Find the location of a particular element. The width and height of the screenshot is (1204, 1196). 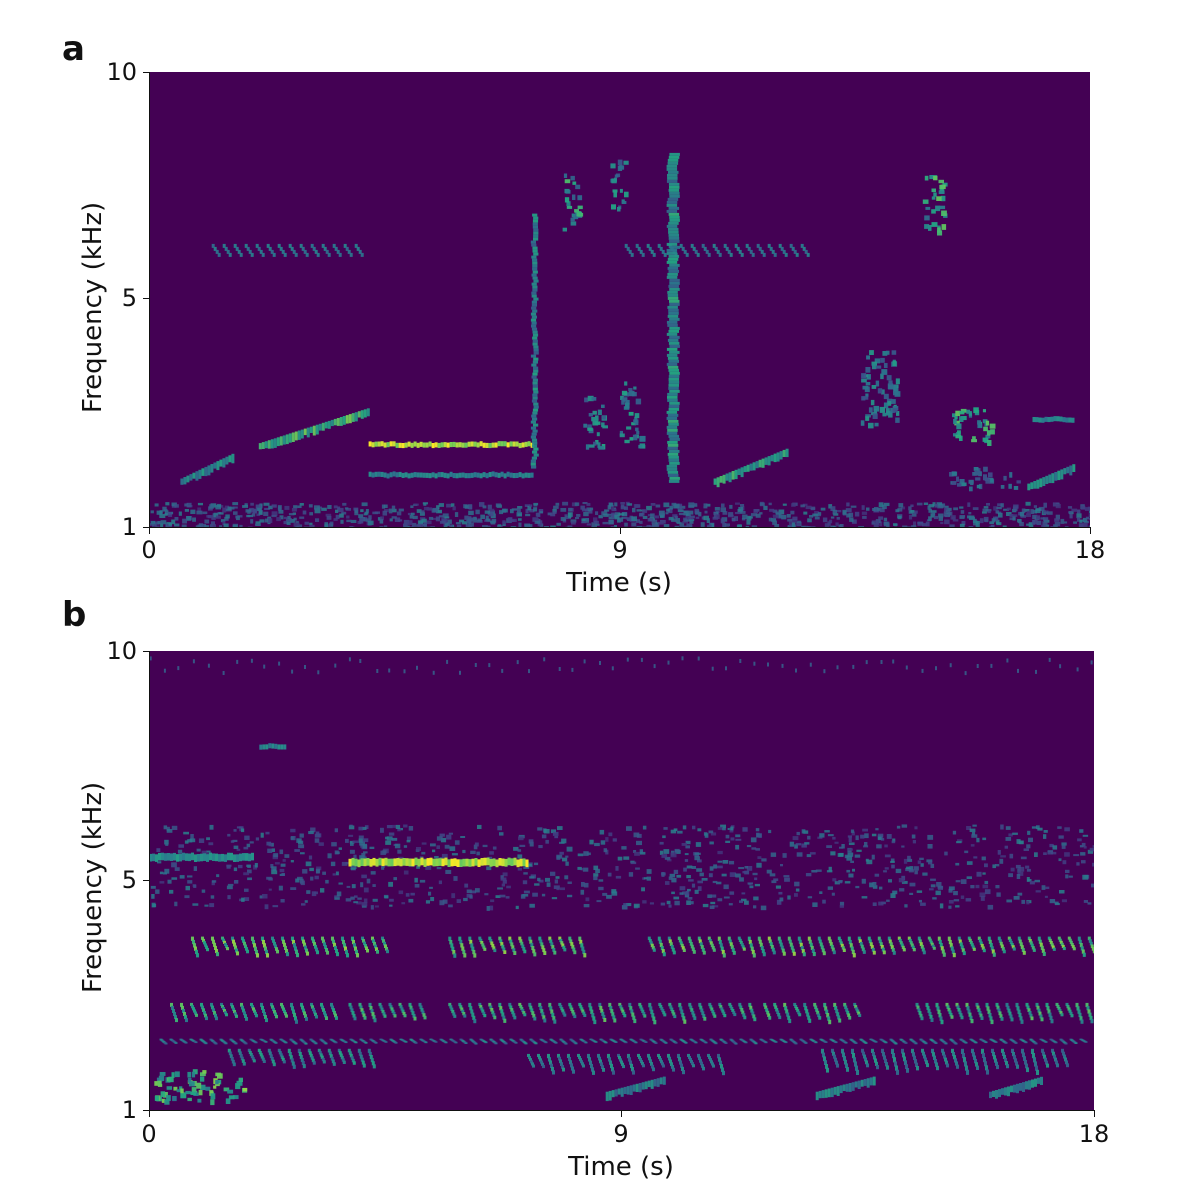

x-tick-mark is located at coordinates (1090, 531).